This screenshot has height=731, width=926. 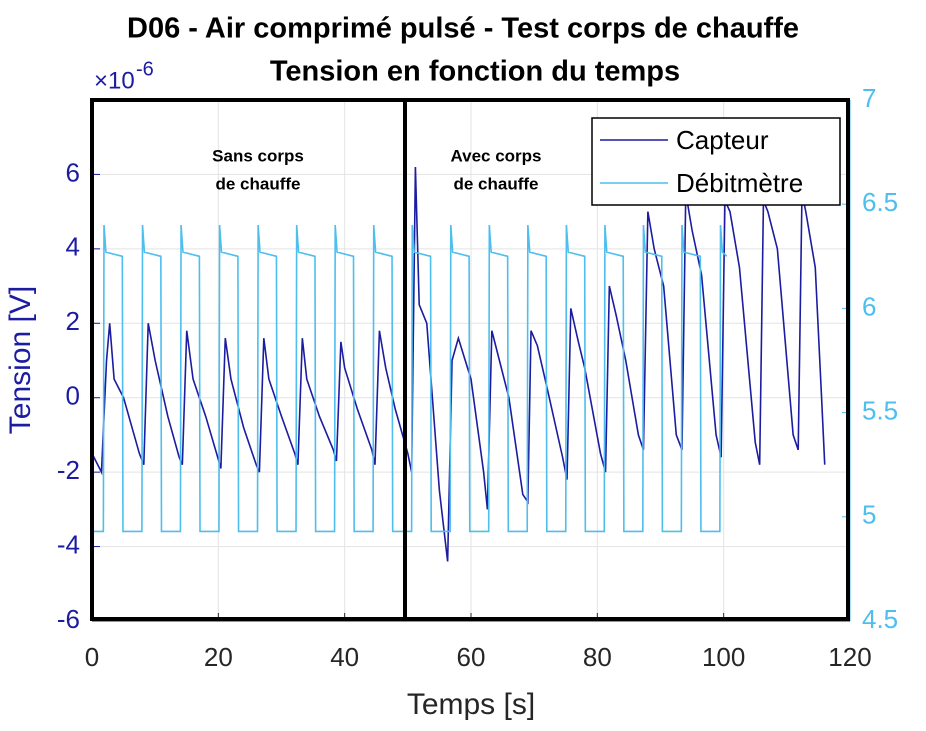 I want to click on y-tick-label: 4, so click(x=73, y=247).